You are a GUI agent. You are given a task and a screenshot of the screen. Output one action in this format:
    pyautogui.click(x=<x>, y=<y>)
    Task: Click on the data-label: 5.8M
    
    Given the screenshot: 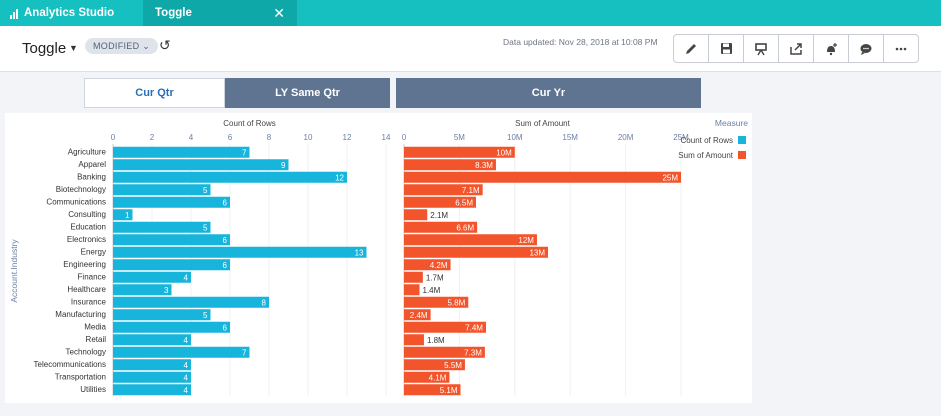 What is the action you would take?
    pyautogui.click(x=456, y=302)
    